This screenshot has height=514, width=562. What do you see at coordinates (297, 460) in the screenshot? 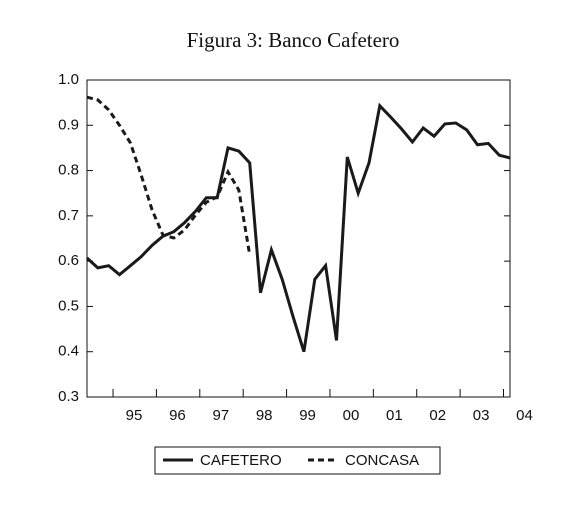
I see `legend-box` at bounding box center [297, 460].